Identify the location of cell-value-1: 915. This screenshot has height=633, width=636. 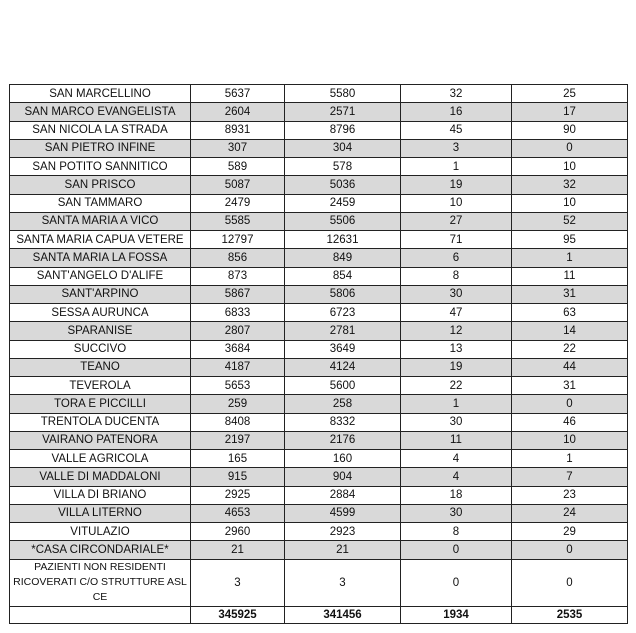
(237, 477).